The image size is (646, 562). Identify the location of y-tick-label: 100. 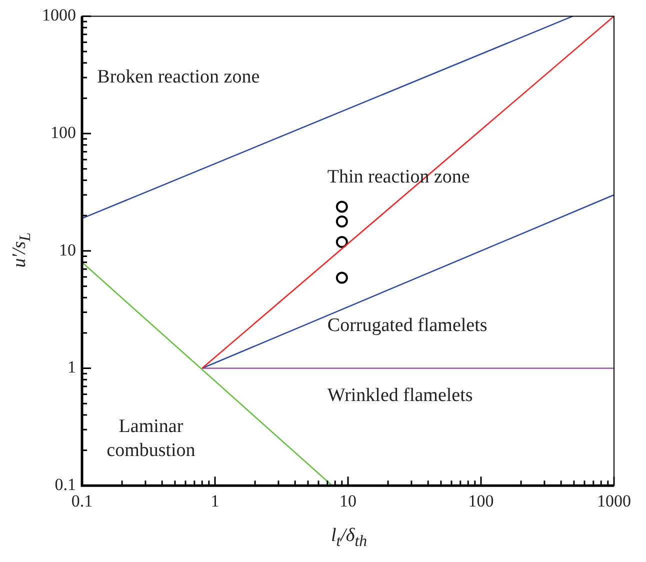
(63, 132).